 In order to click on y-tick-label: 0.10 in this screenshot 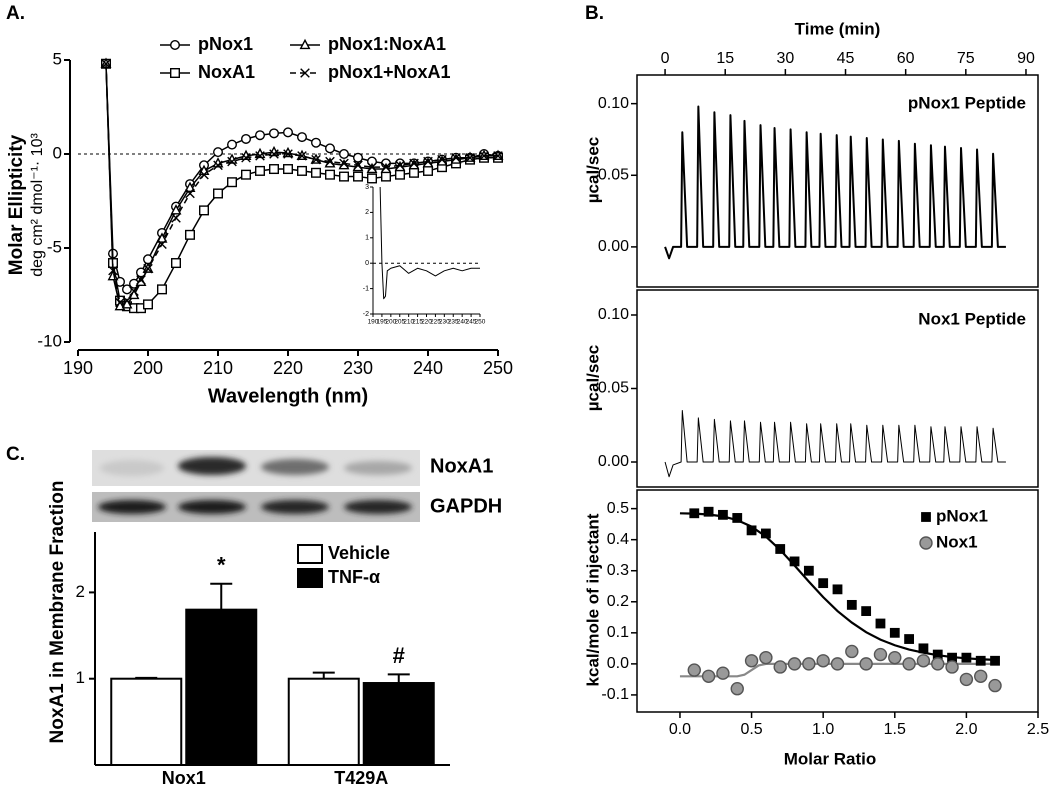, I will do `click(613, 314)`.